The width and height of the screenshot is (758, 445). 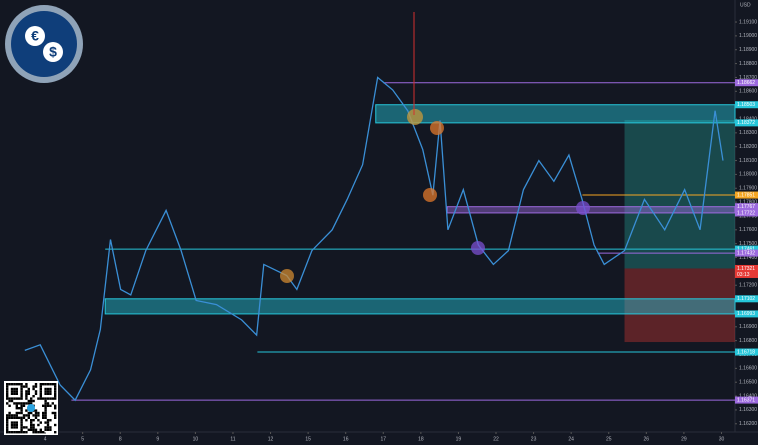 I want to click on y-tick-label: 1.19000, so click(x=748, y=36).